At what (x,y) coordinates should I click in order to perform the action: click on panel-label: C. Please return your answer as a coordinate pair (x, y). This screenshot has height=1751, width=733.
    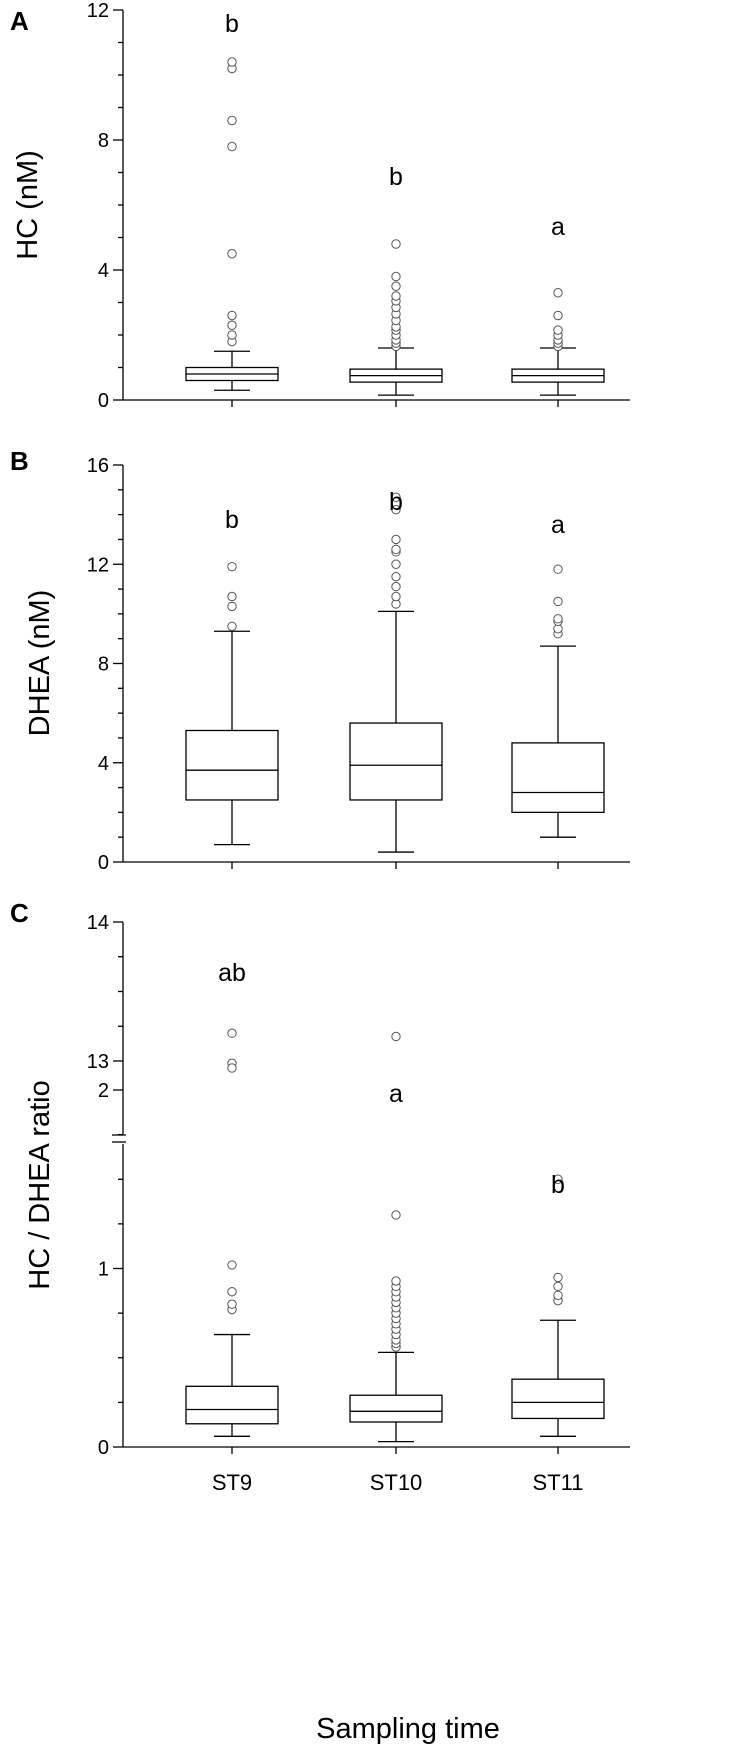
    Looking at the image, I should click on (19, 913).